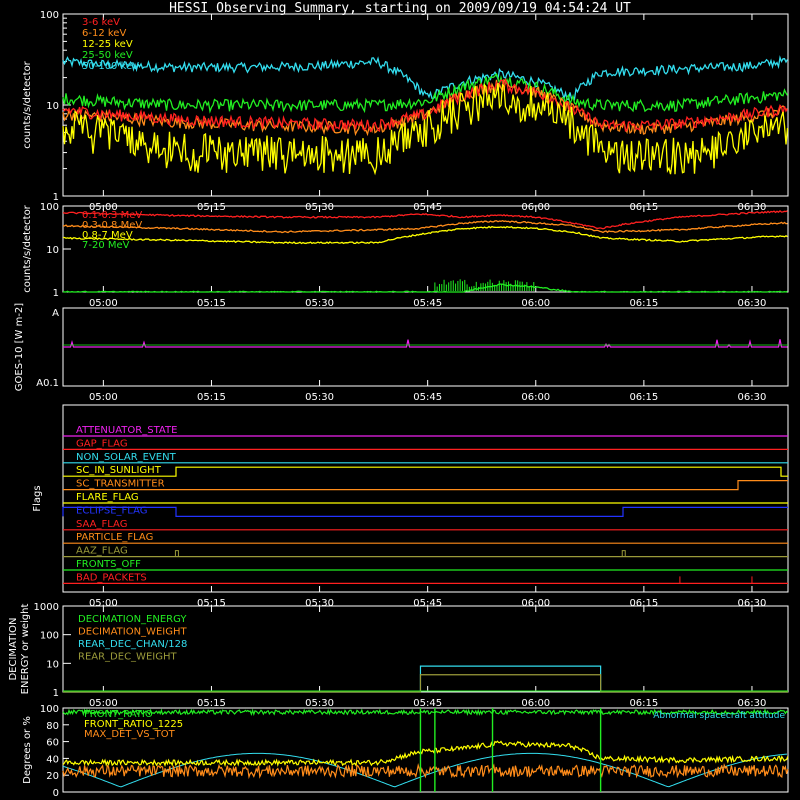  Describe the element at coordinates (107, 235) in the screenshot. I see `legend-entry: 0.8-7 MeV` at that location.